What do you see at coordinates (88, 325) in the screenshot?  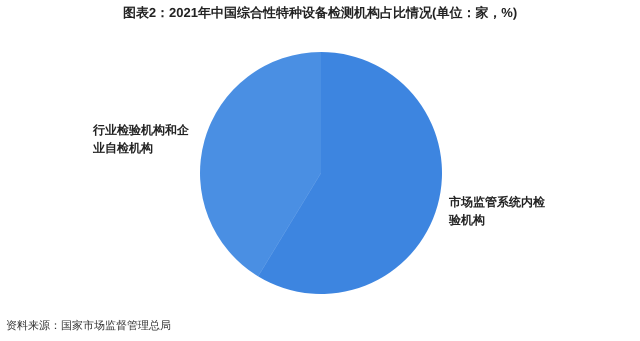 I see `text: 资料来源：国家市场监督管理总局` at bounding box center [88, 325].